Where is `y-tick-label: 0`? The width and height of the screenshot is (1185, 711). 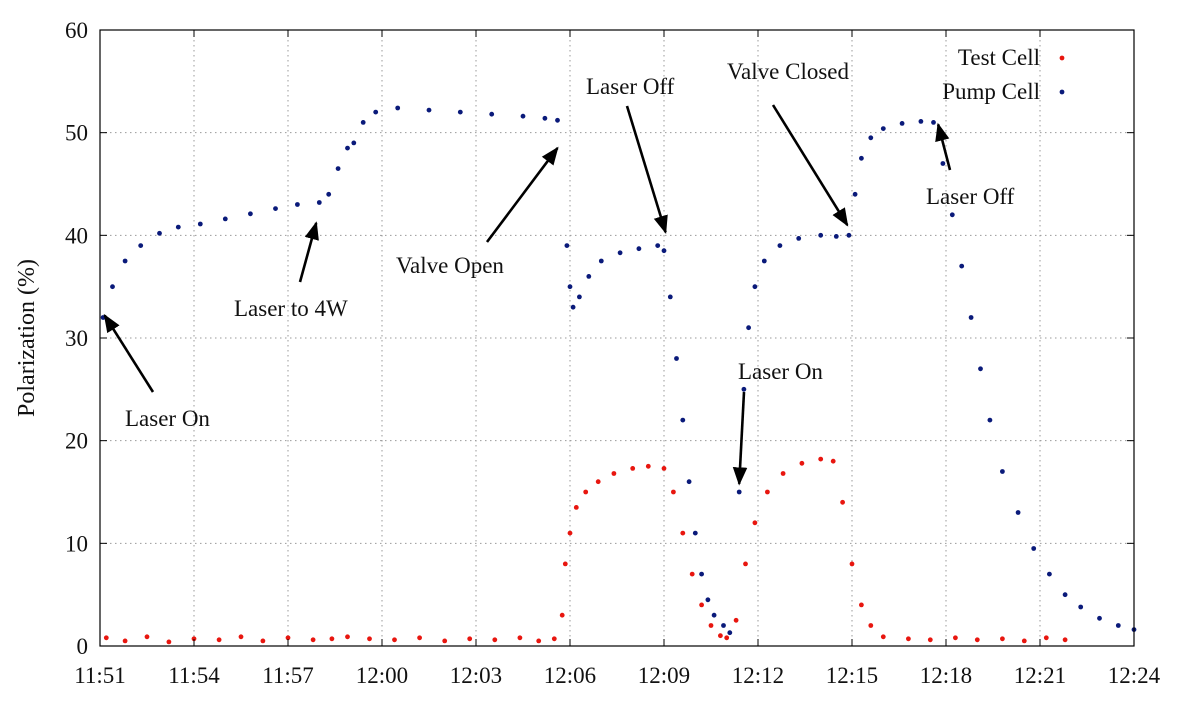
y-tick-label: 0 is located at coordinates (83, 646).